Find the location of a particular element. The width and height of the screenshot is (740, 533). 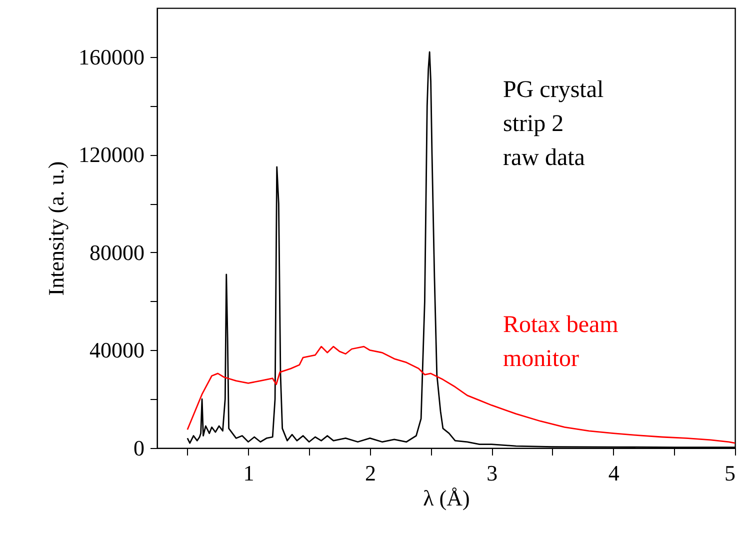

y-tick-label: 40000 is located at coordinates (117, 350).